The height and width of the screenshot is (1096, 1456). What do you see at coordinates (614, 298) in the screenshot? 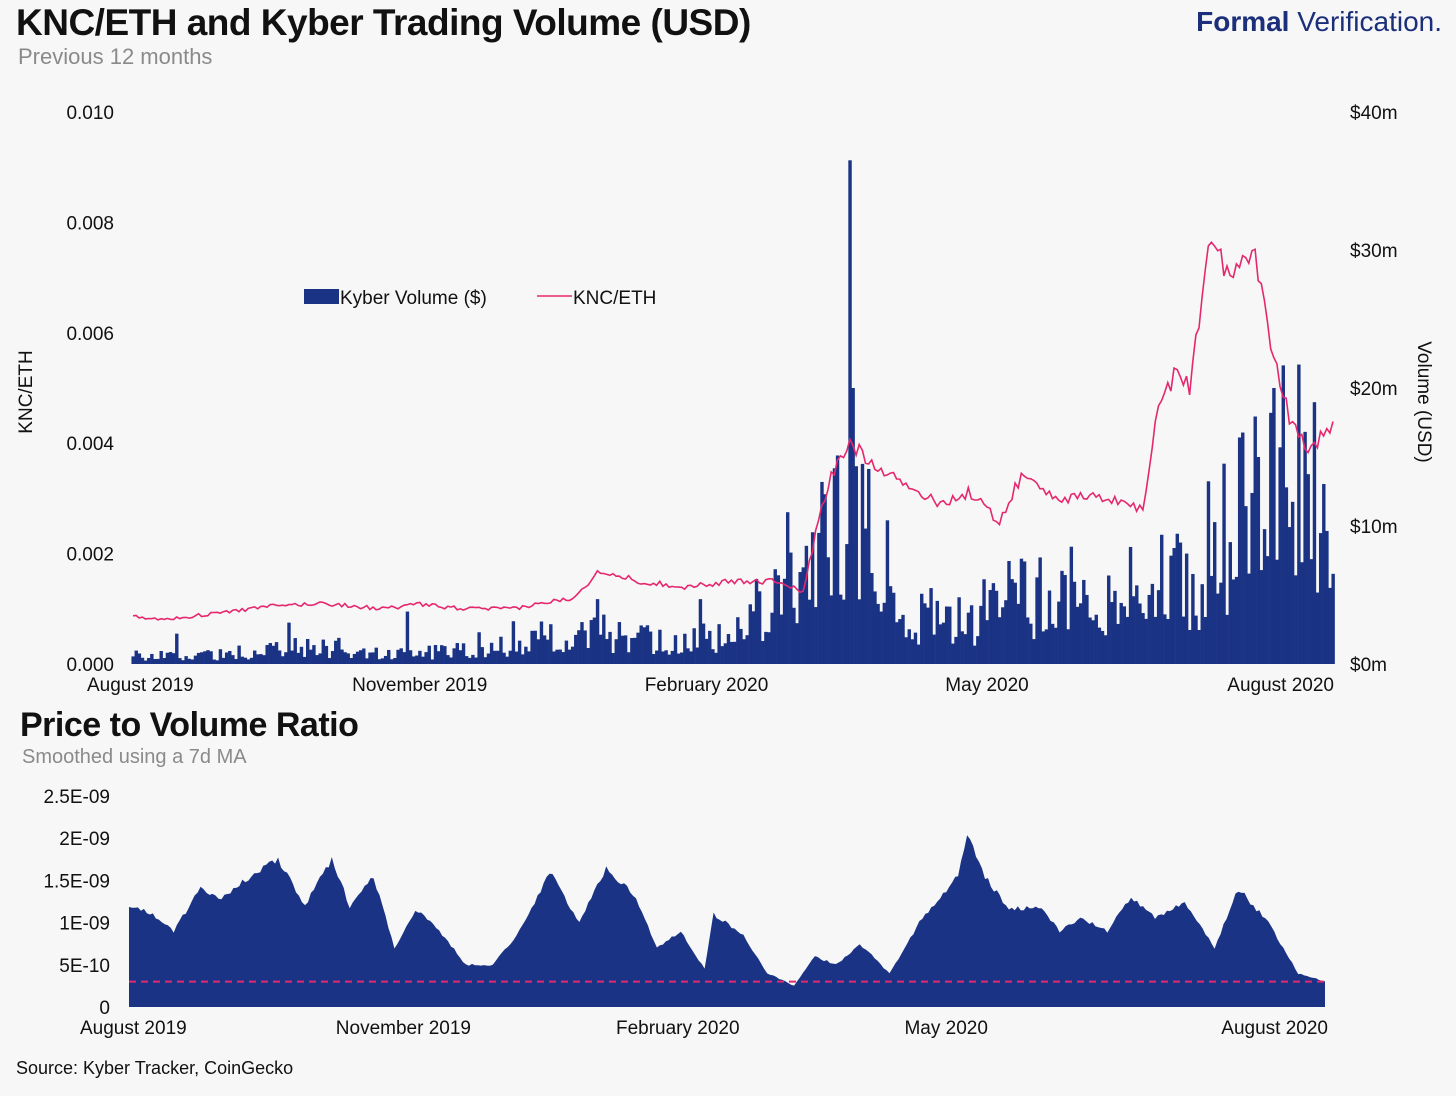
I see `legend-label-price: KNC/ETH` at bounding box center [614, 298].